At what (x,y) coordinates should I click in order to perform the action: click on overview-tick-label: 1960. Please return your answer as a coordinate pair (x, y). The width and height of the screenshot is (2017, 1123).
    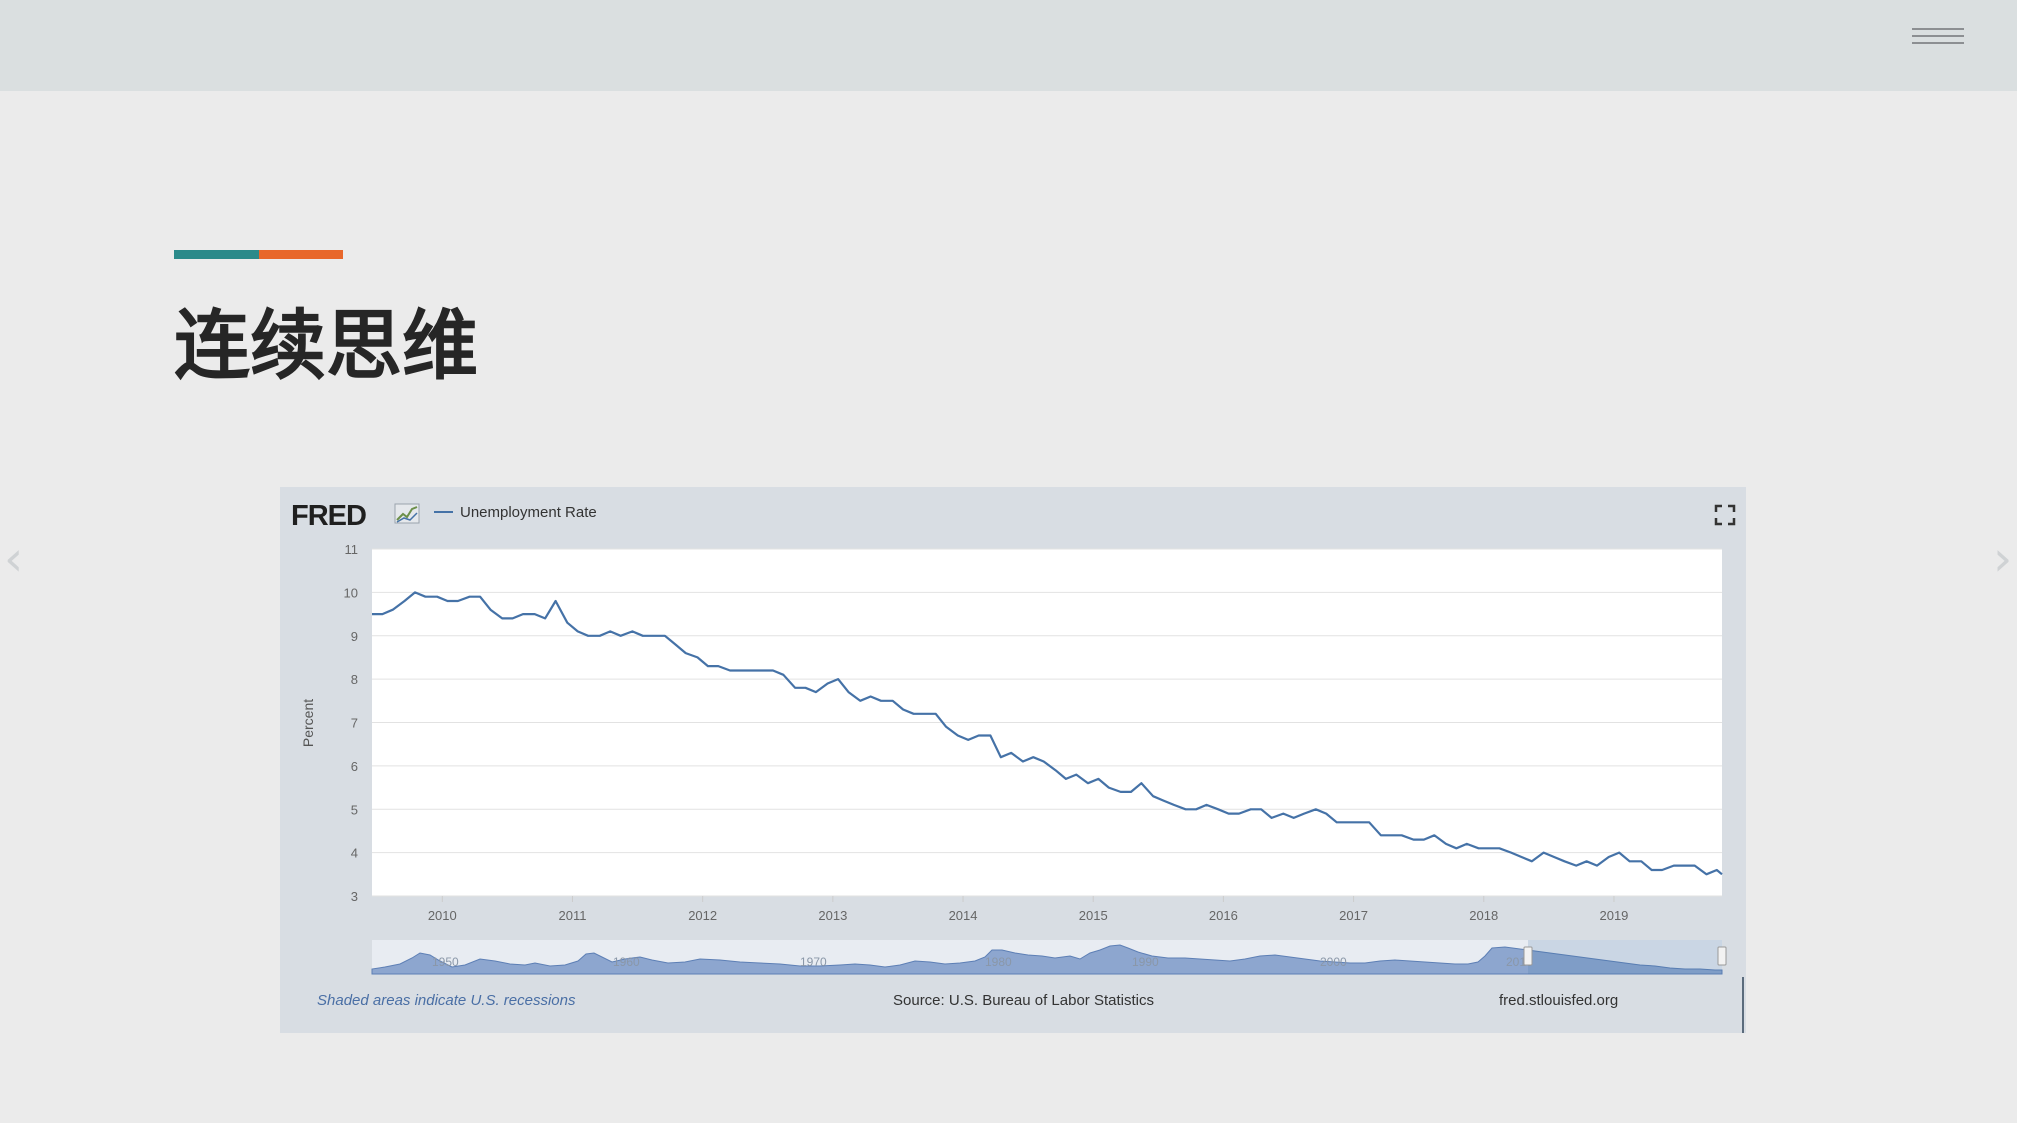
    Looking at the image, I should click on (626, 962).